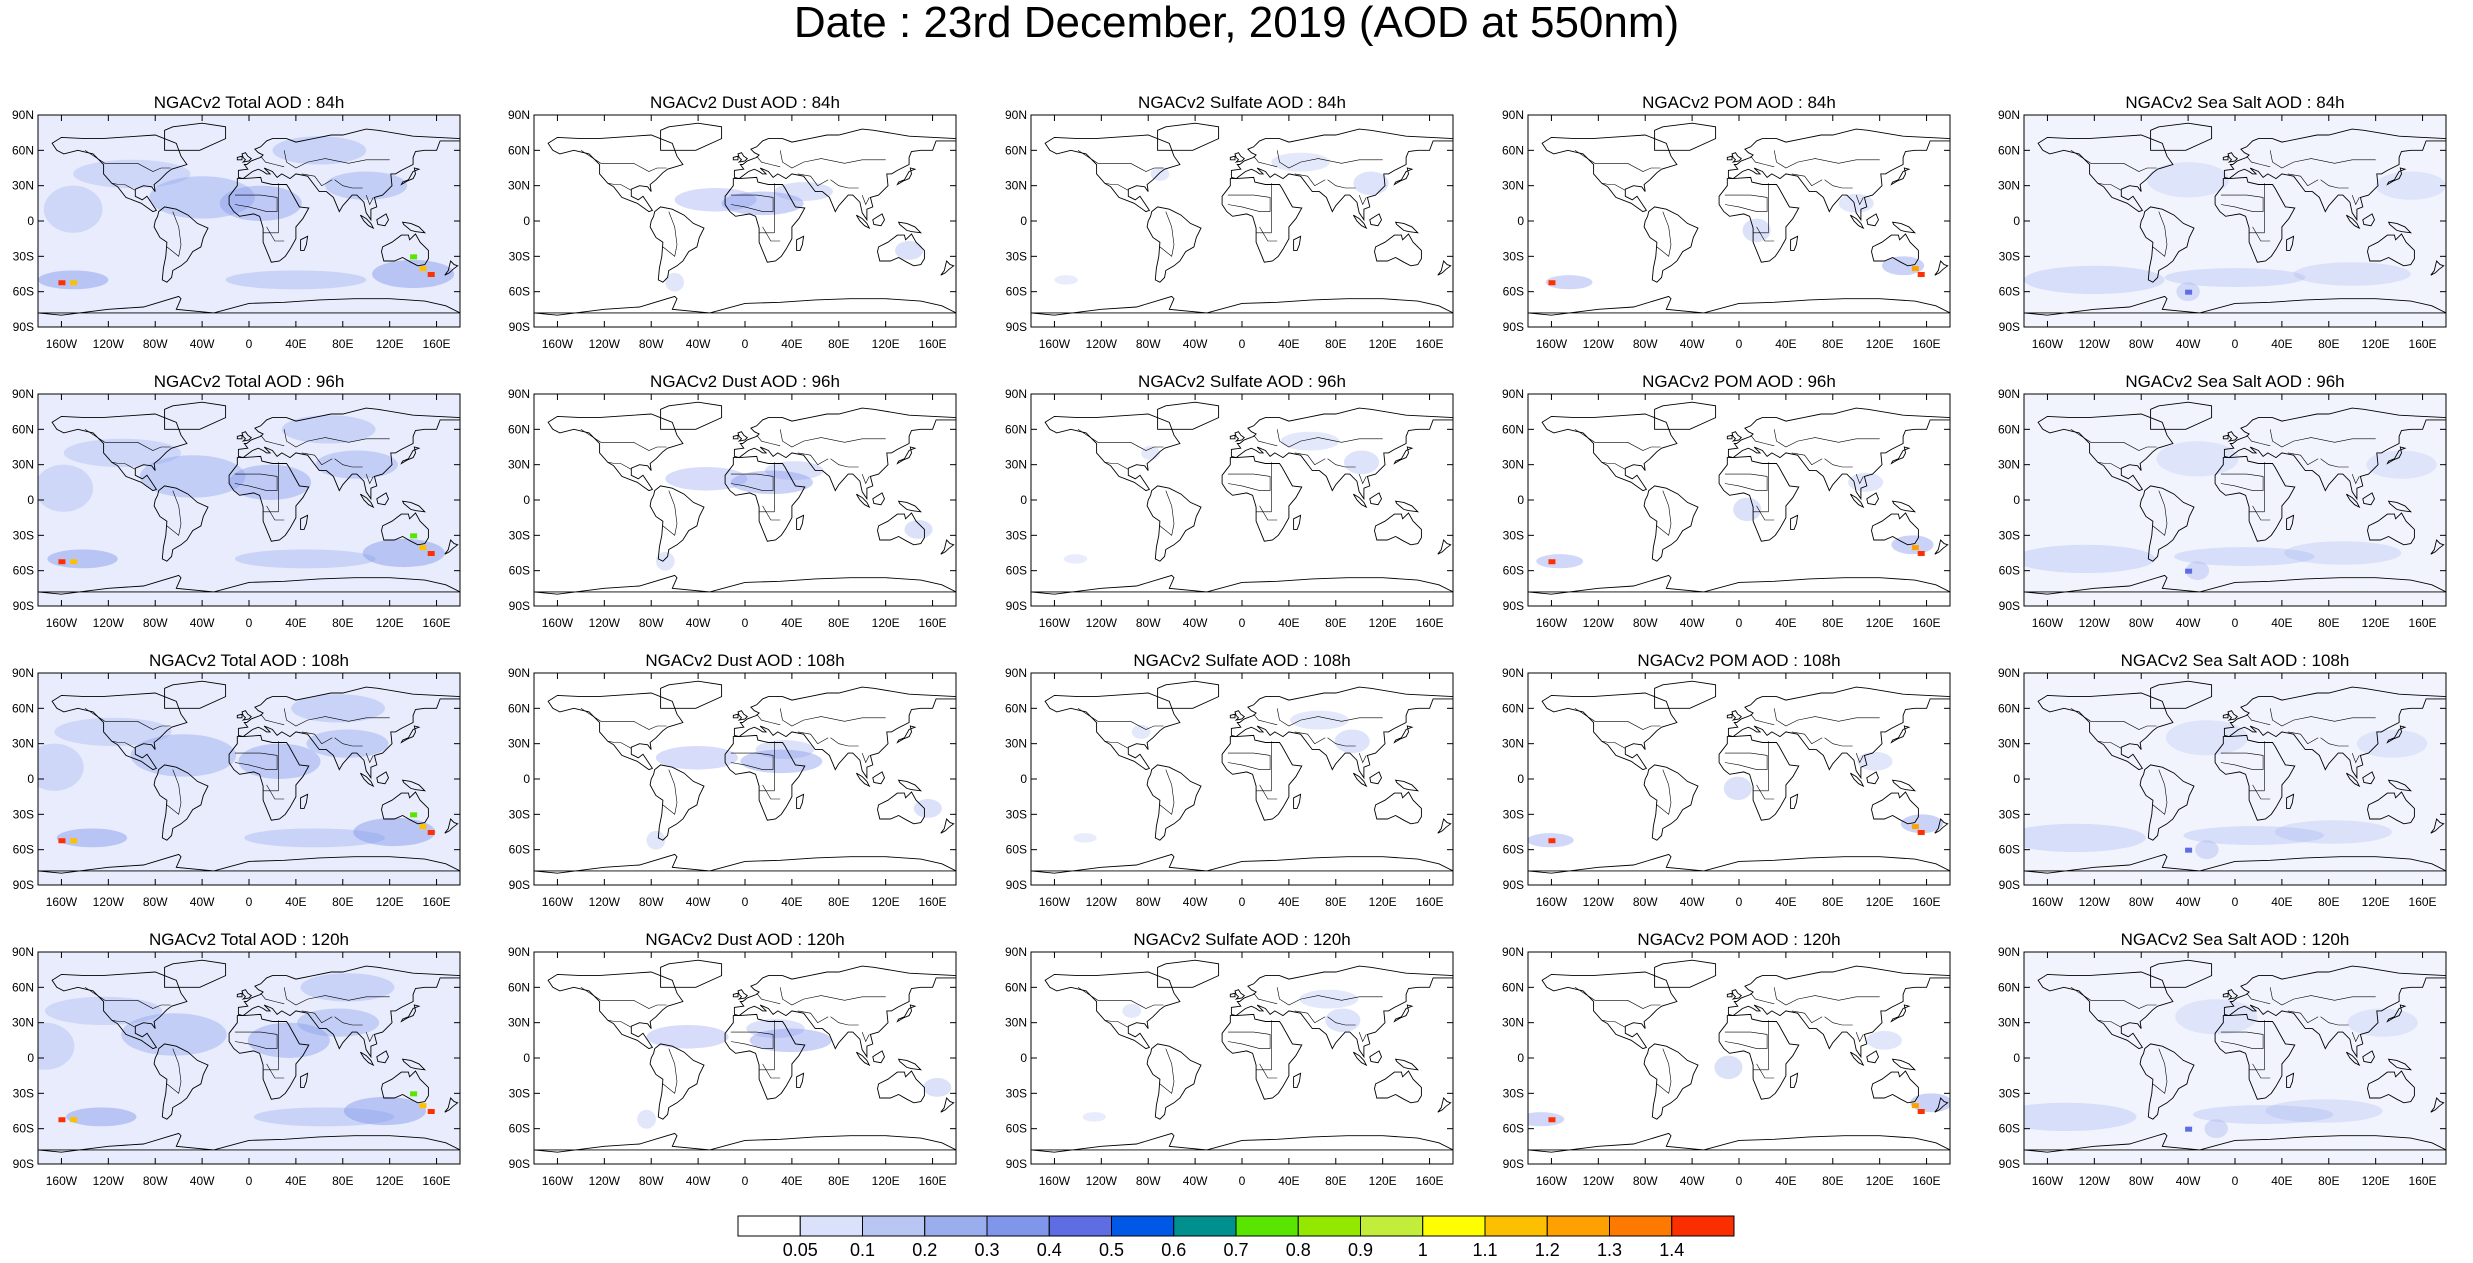 The image size is (2473, 1263). Describe the element at coordinates (2235, 660) in the screenshot. I see `panel-title: NGACv2 Sea Salt AOD : 108h` at that location.